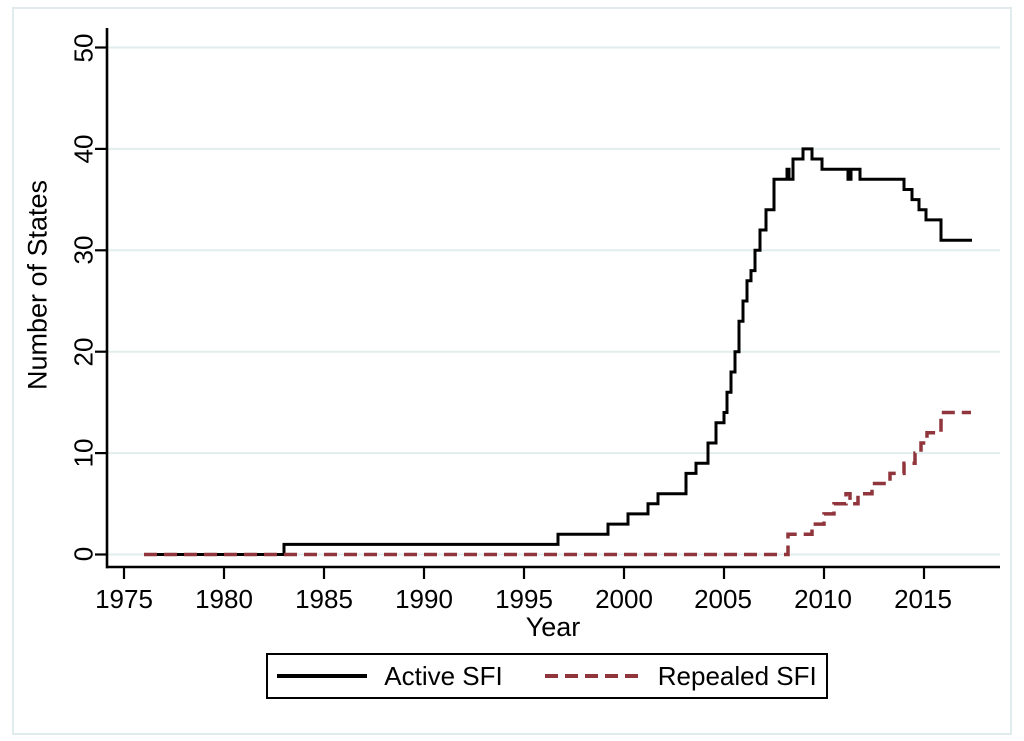 The height and width of the screenshot is (741, 1024). I want to click on y-tick-label-30: 30, so click(83, 250).